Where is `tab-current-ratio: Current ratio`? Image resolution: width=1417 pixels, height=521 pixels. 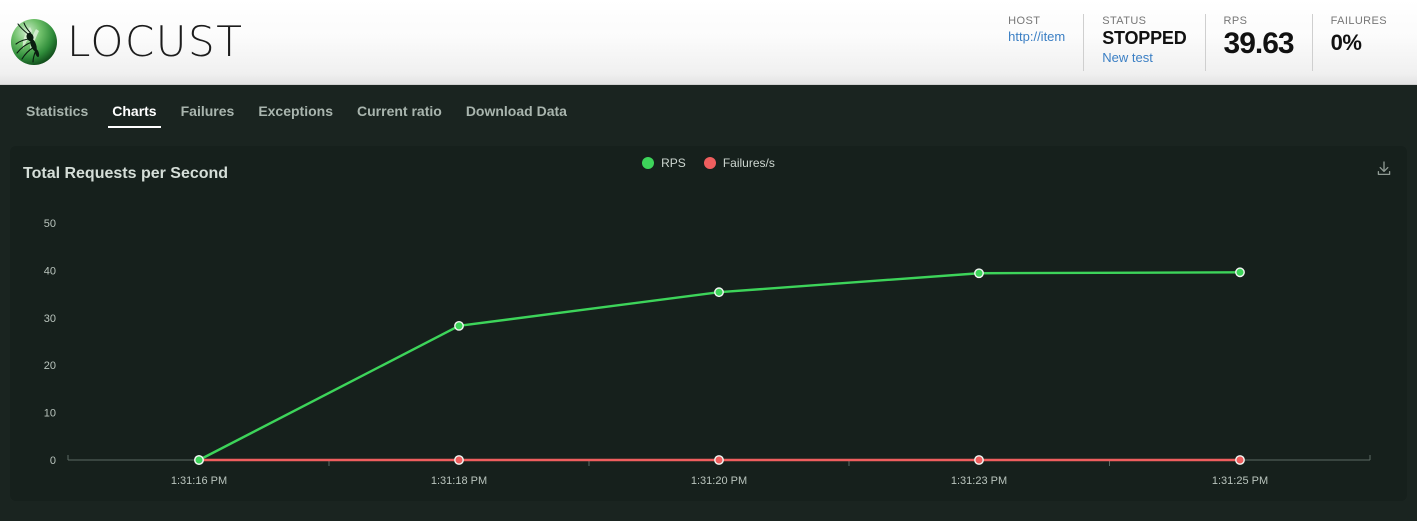 tab-current-ratio: Current ratio is located at coordinates (399, 111).